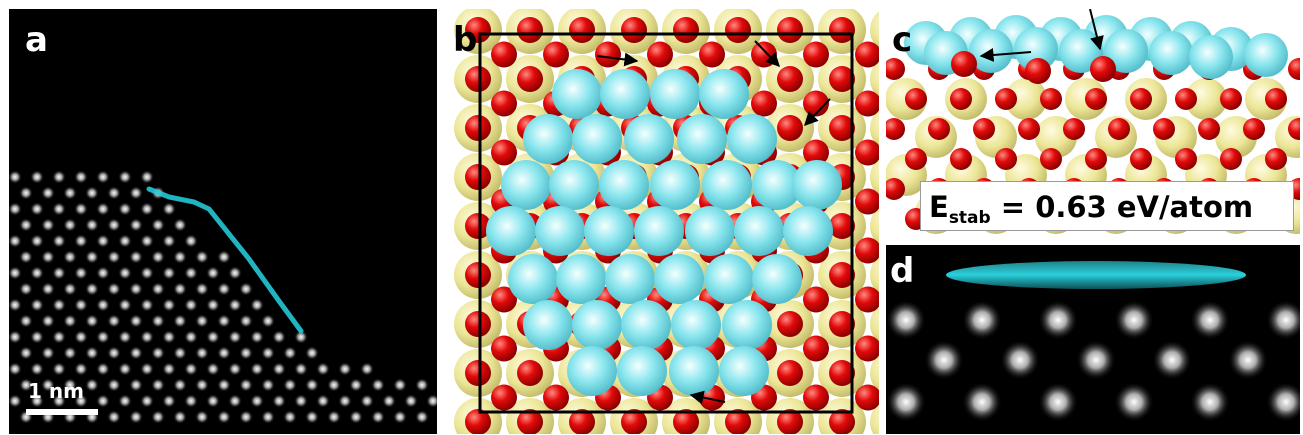  I want to click on scale-bar-label: 1 nm, so click(56, 391).